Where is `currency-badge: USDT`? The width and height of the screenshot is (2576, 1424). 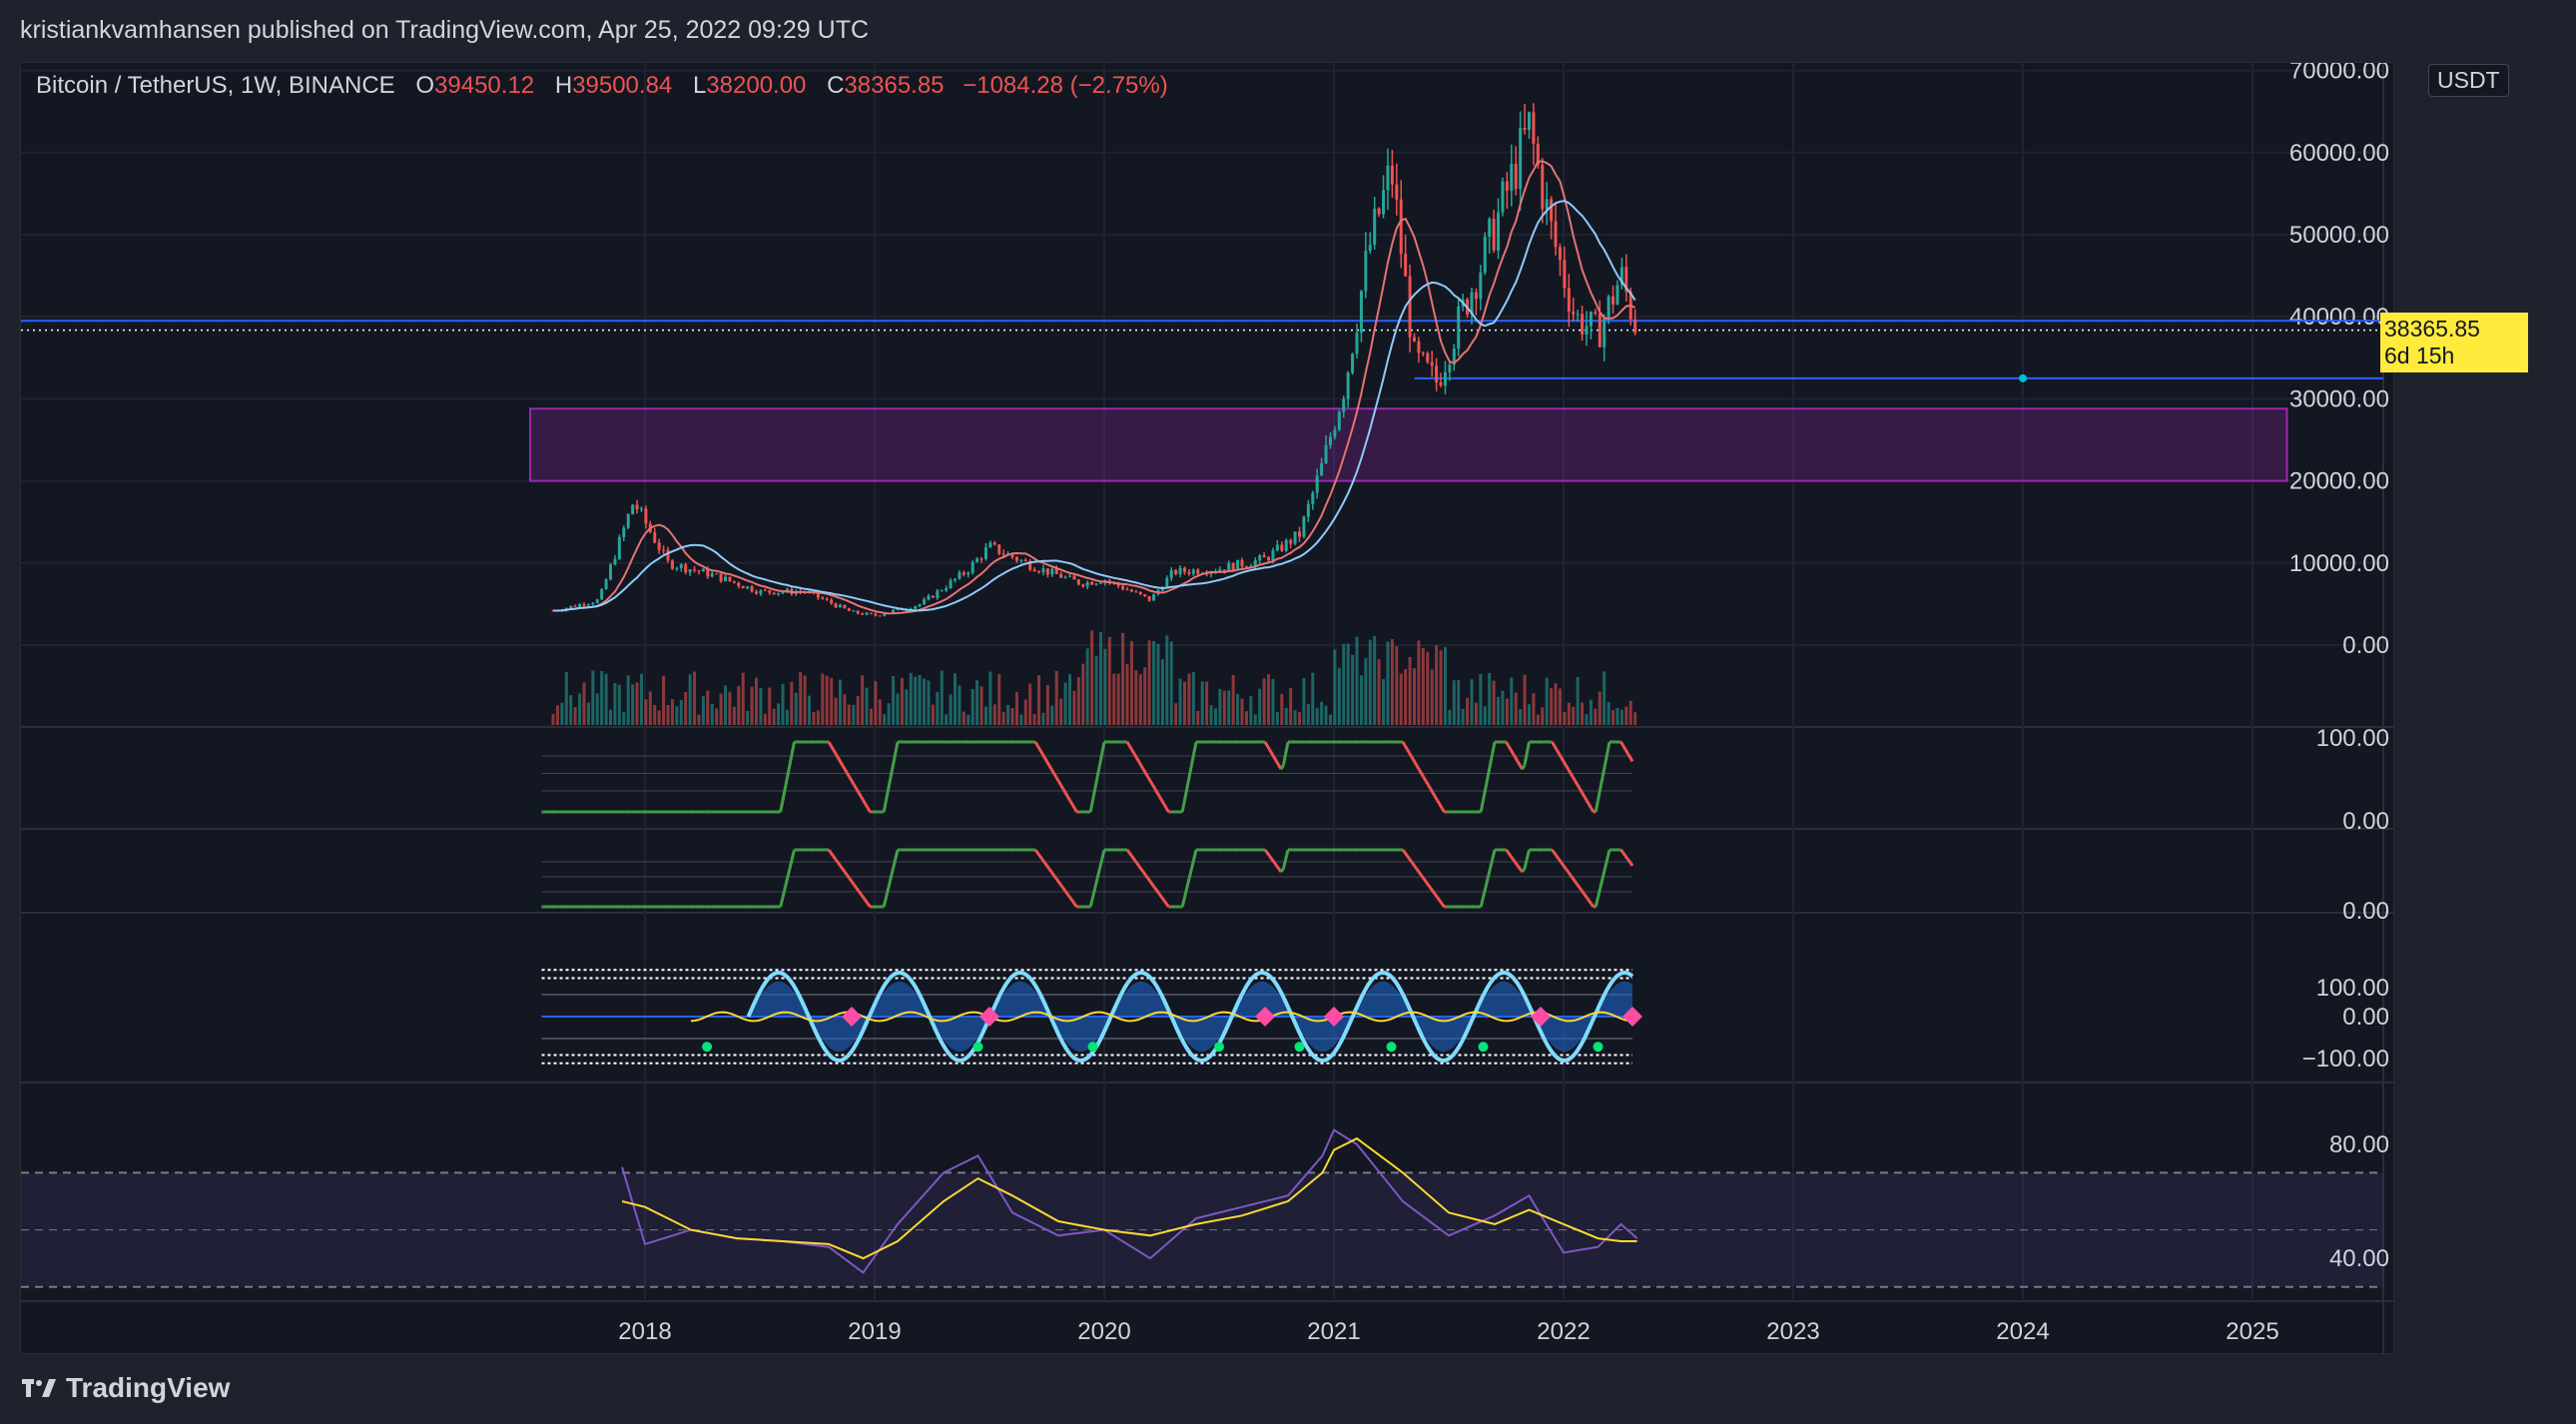 currency-badge: USDT is located at coordinates (2468, 80).